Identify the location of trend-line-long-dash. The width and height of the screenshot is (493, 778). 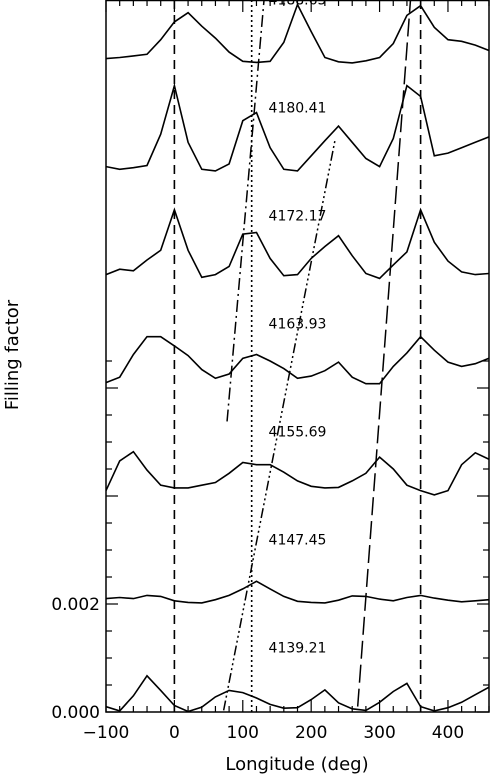
(384, 353).